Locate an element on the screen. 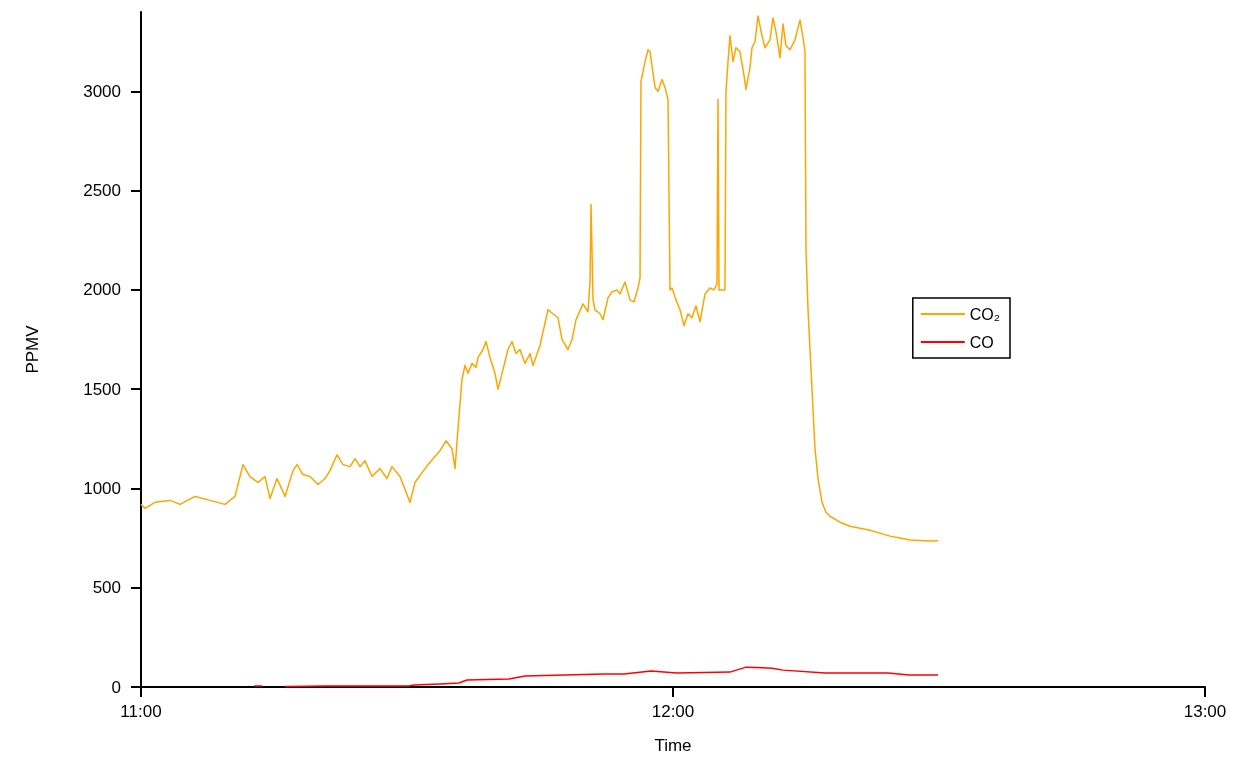 Image resolution: width=1246 pixels, height=773 pixels. legend-label: CO₂ is located at coordinates (985, 314).